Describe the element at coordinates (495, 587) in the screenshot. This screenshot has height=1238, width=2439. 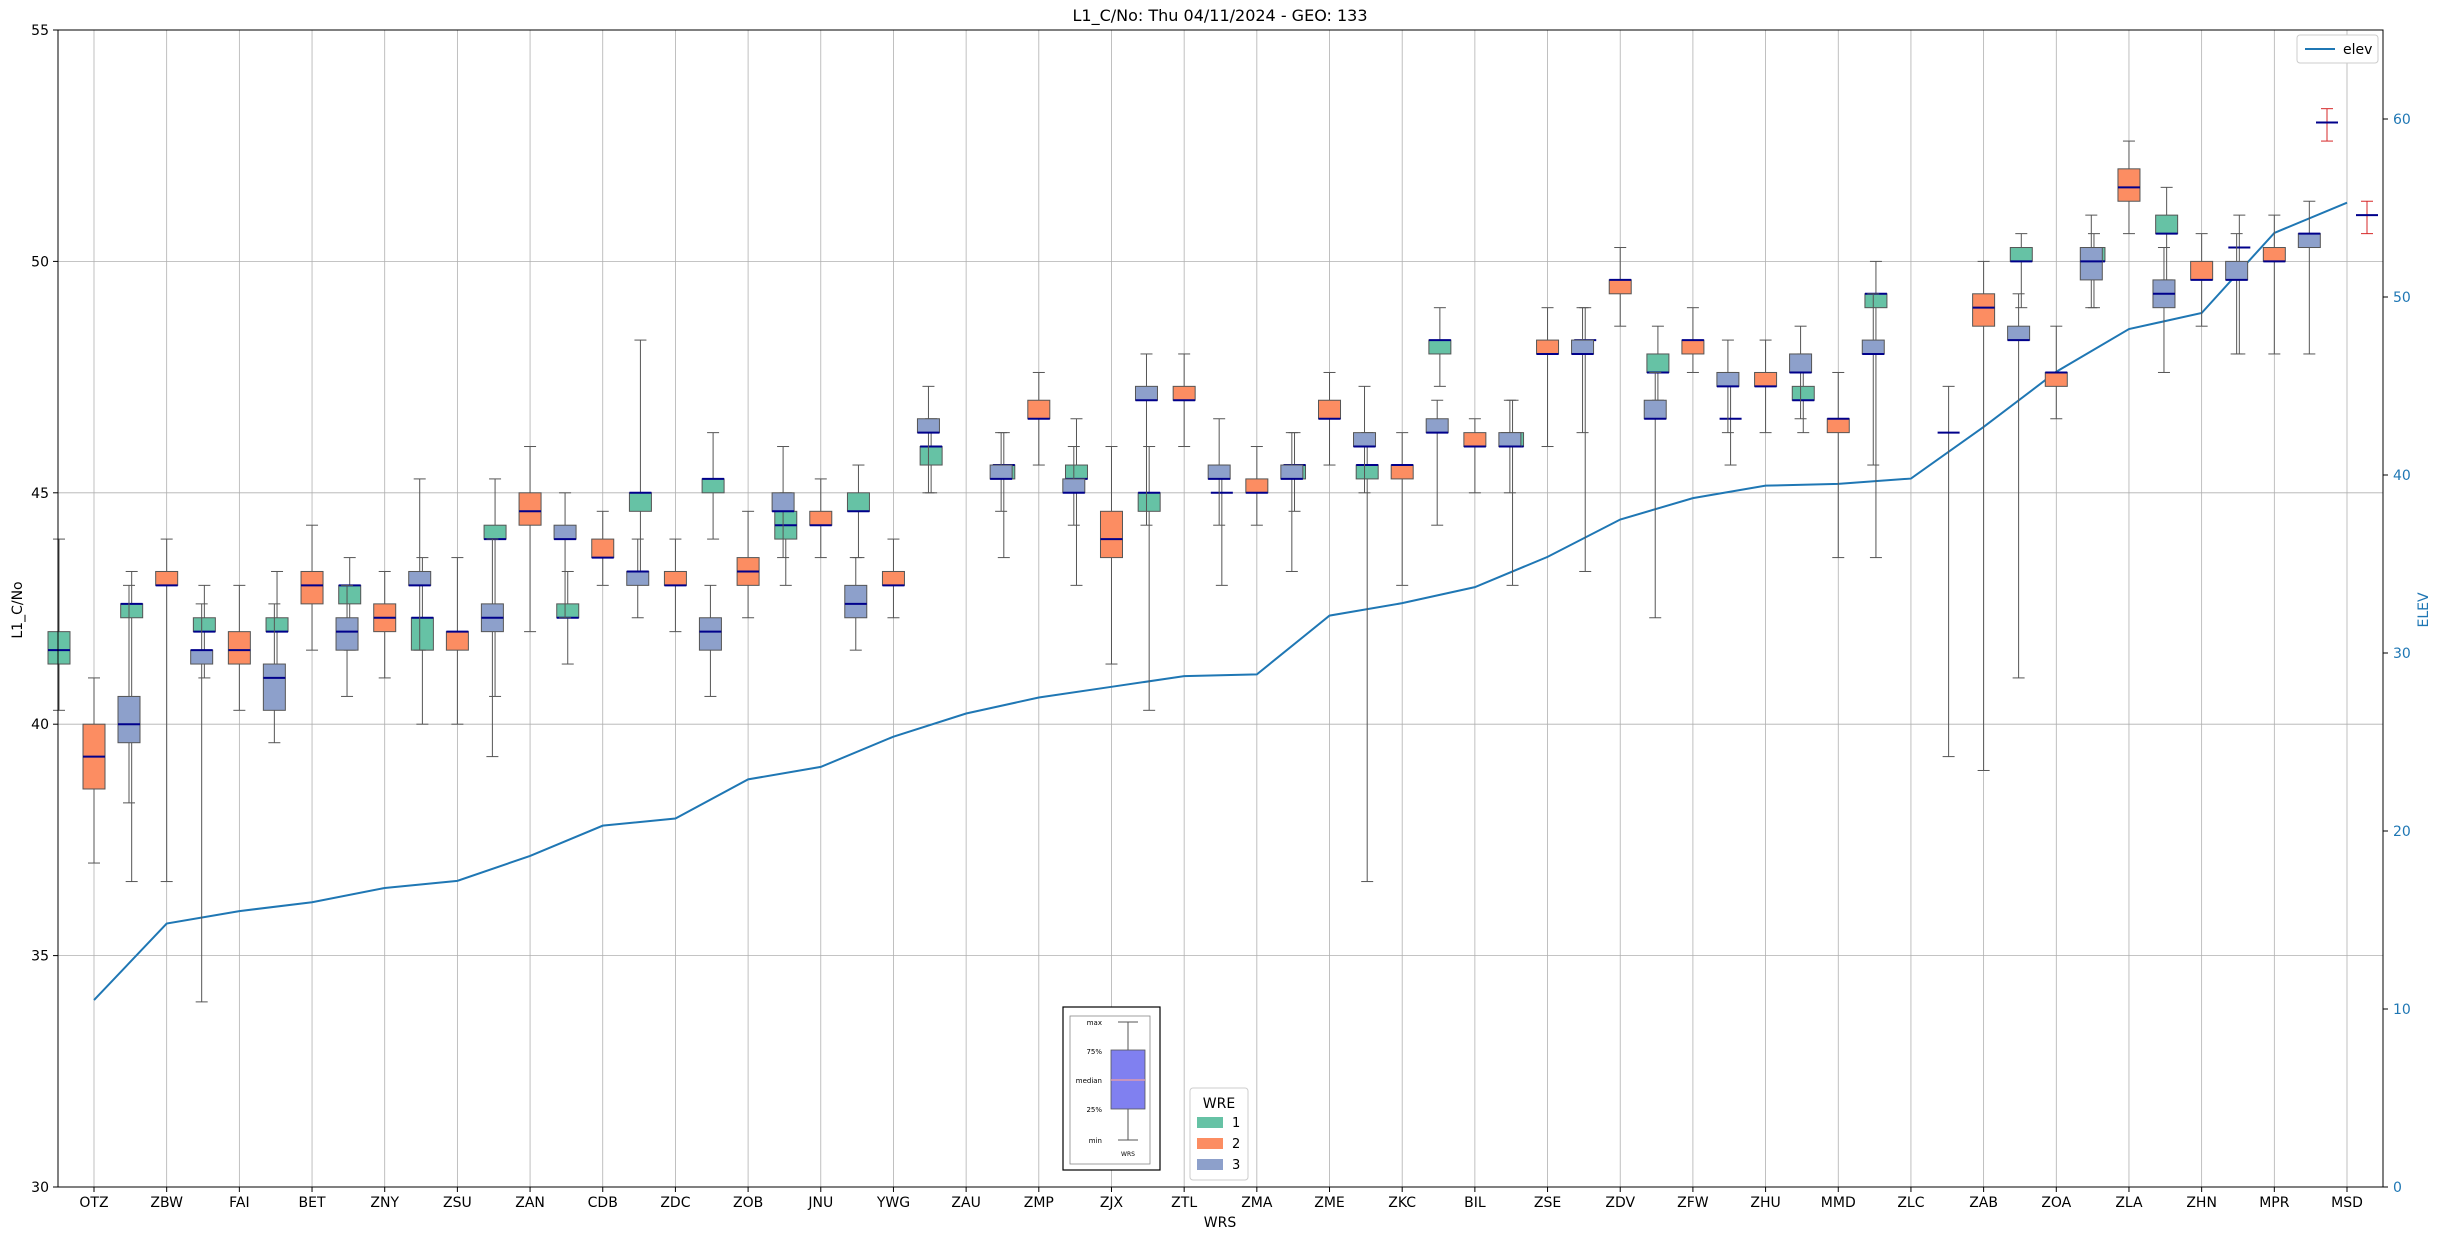
I see `box-wre1-zan` at that location.